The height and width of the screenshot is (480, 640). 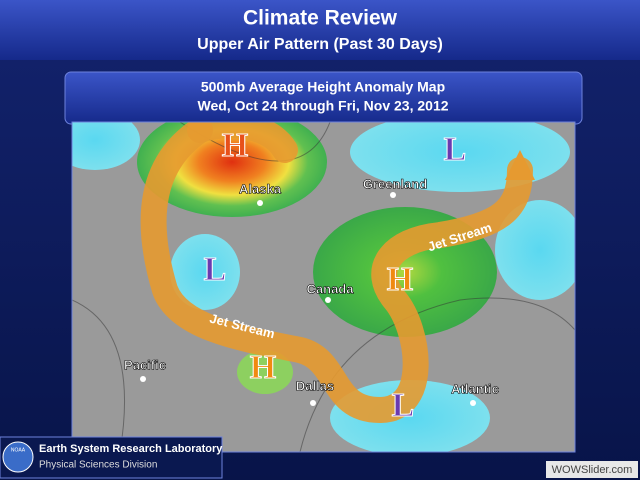 I want to click on logo-text: NOAA, so click(x=18, y=450).